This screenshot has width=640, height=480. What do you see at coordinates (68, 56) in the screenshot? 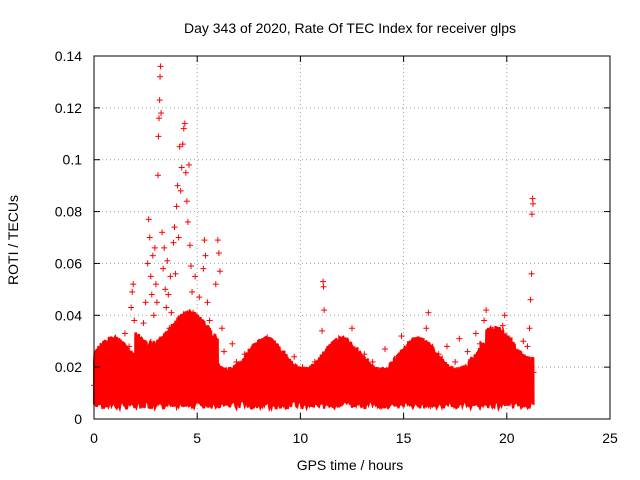
I see `y-tick-label: 0.14` at bounding box center [68, 56].